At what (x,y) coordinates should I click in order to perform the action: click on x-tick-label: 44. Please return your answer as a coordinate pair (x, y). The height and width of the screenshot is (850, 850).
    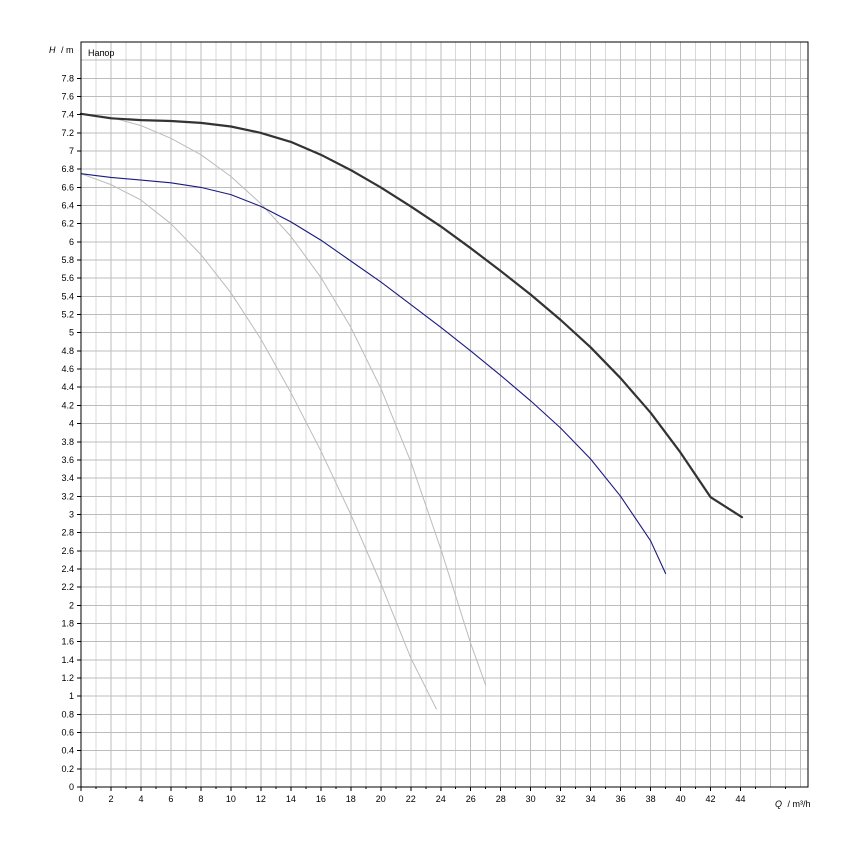
    Looking at the image, I should click on (741, 799).